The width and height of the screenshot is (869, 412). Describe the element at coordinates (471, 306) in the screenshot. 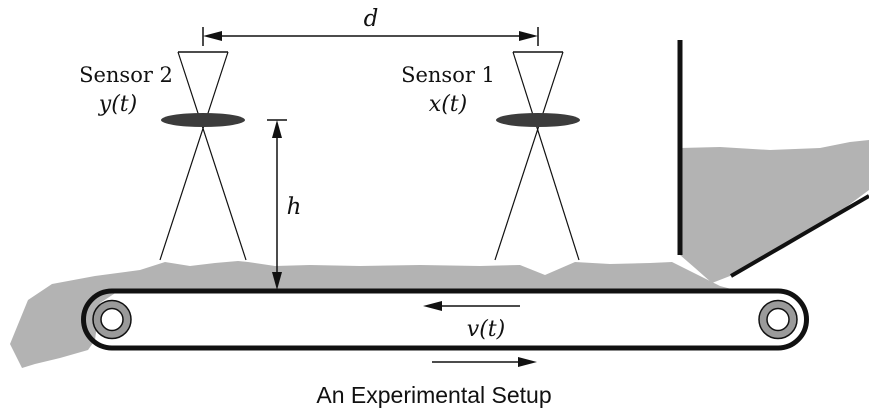

I see `belt-top-arrow` at that location.